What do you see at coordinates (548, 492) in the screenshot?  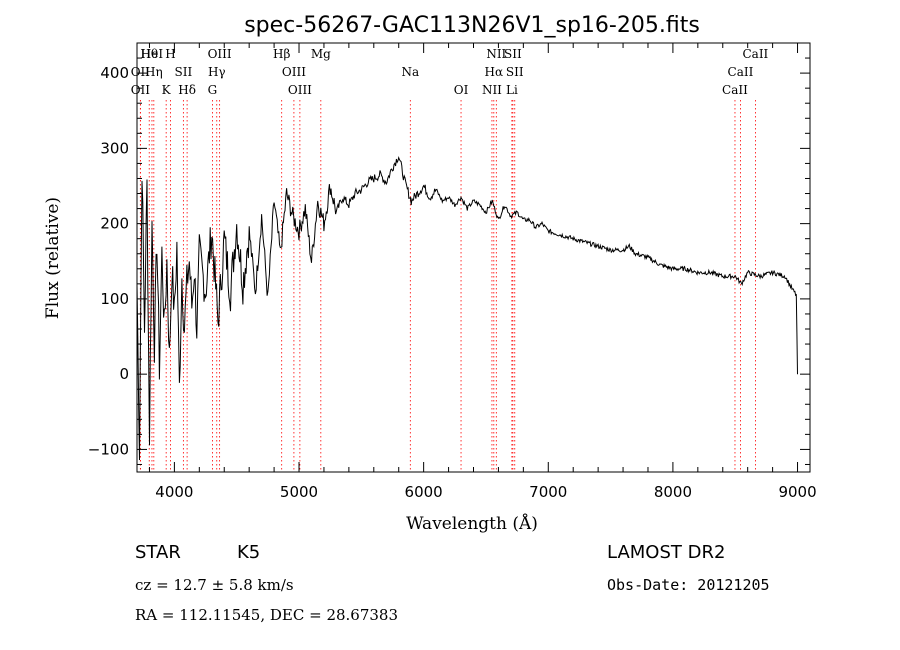 I see `x-tick-label: 7000` at bounding box center [548, 492].